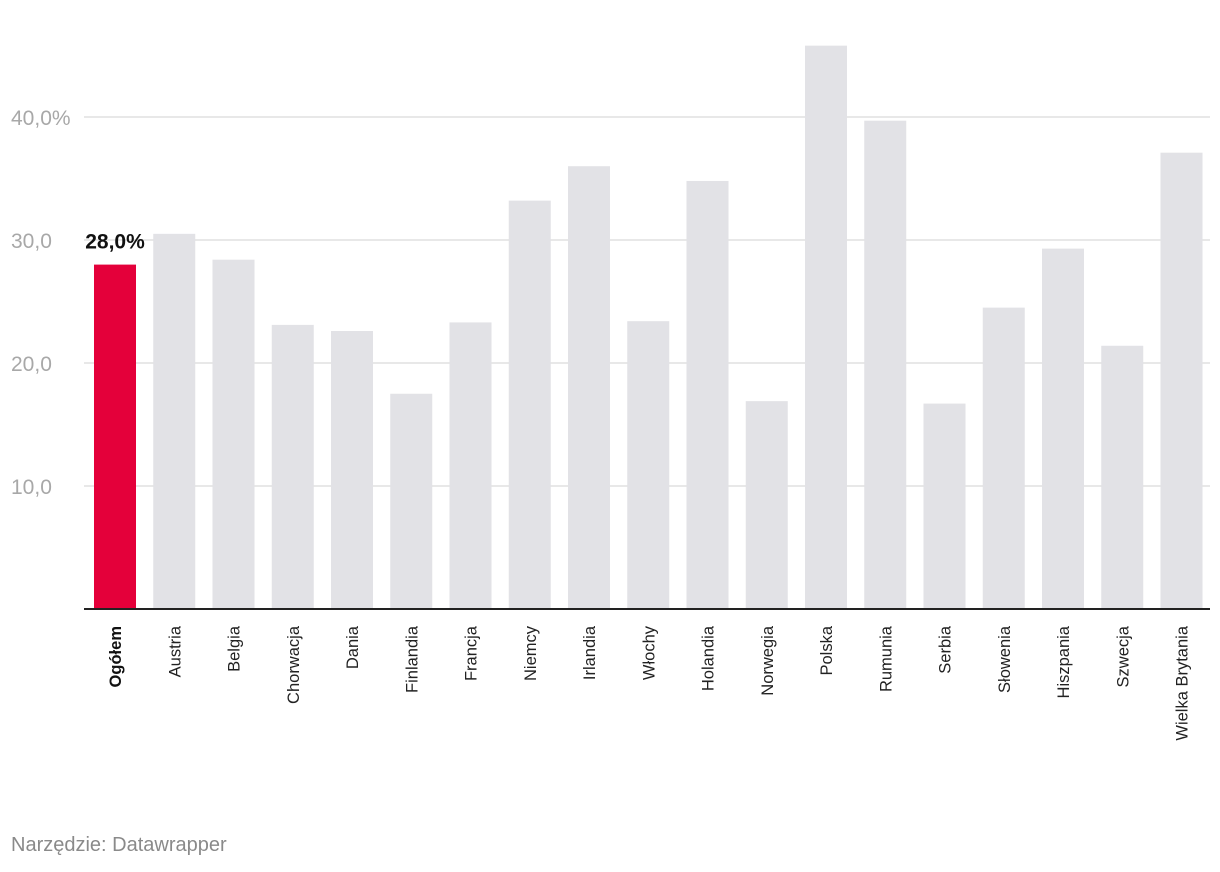 This screenshot has height=872, width=1220. What do you see at coordinates (119, 845) in the screenshot?
I see `source-credit: Narzędzie: Datawrapper` at bounding box center [119, 845].